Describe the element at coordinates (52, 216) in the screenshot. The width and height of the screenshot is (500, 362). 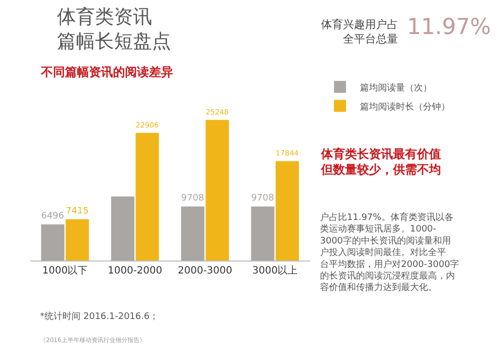
I see `data-label: 6496` at that location.